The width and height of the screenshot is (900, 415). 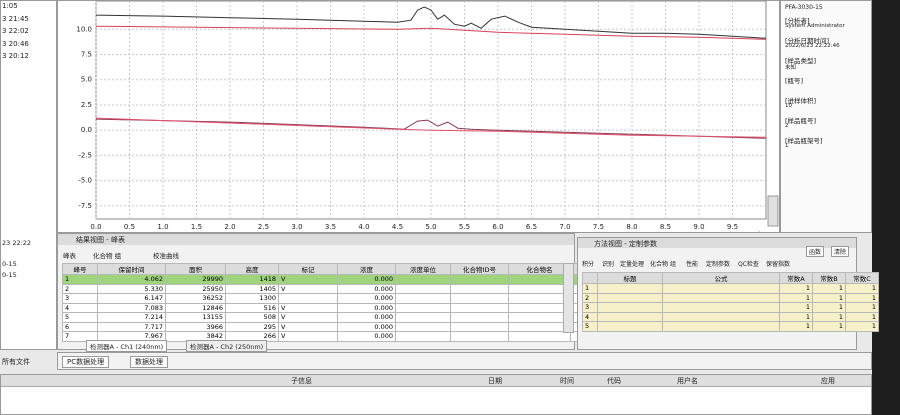 I want to click on y-tick-label: 7.5, so click(x=86, y=54).